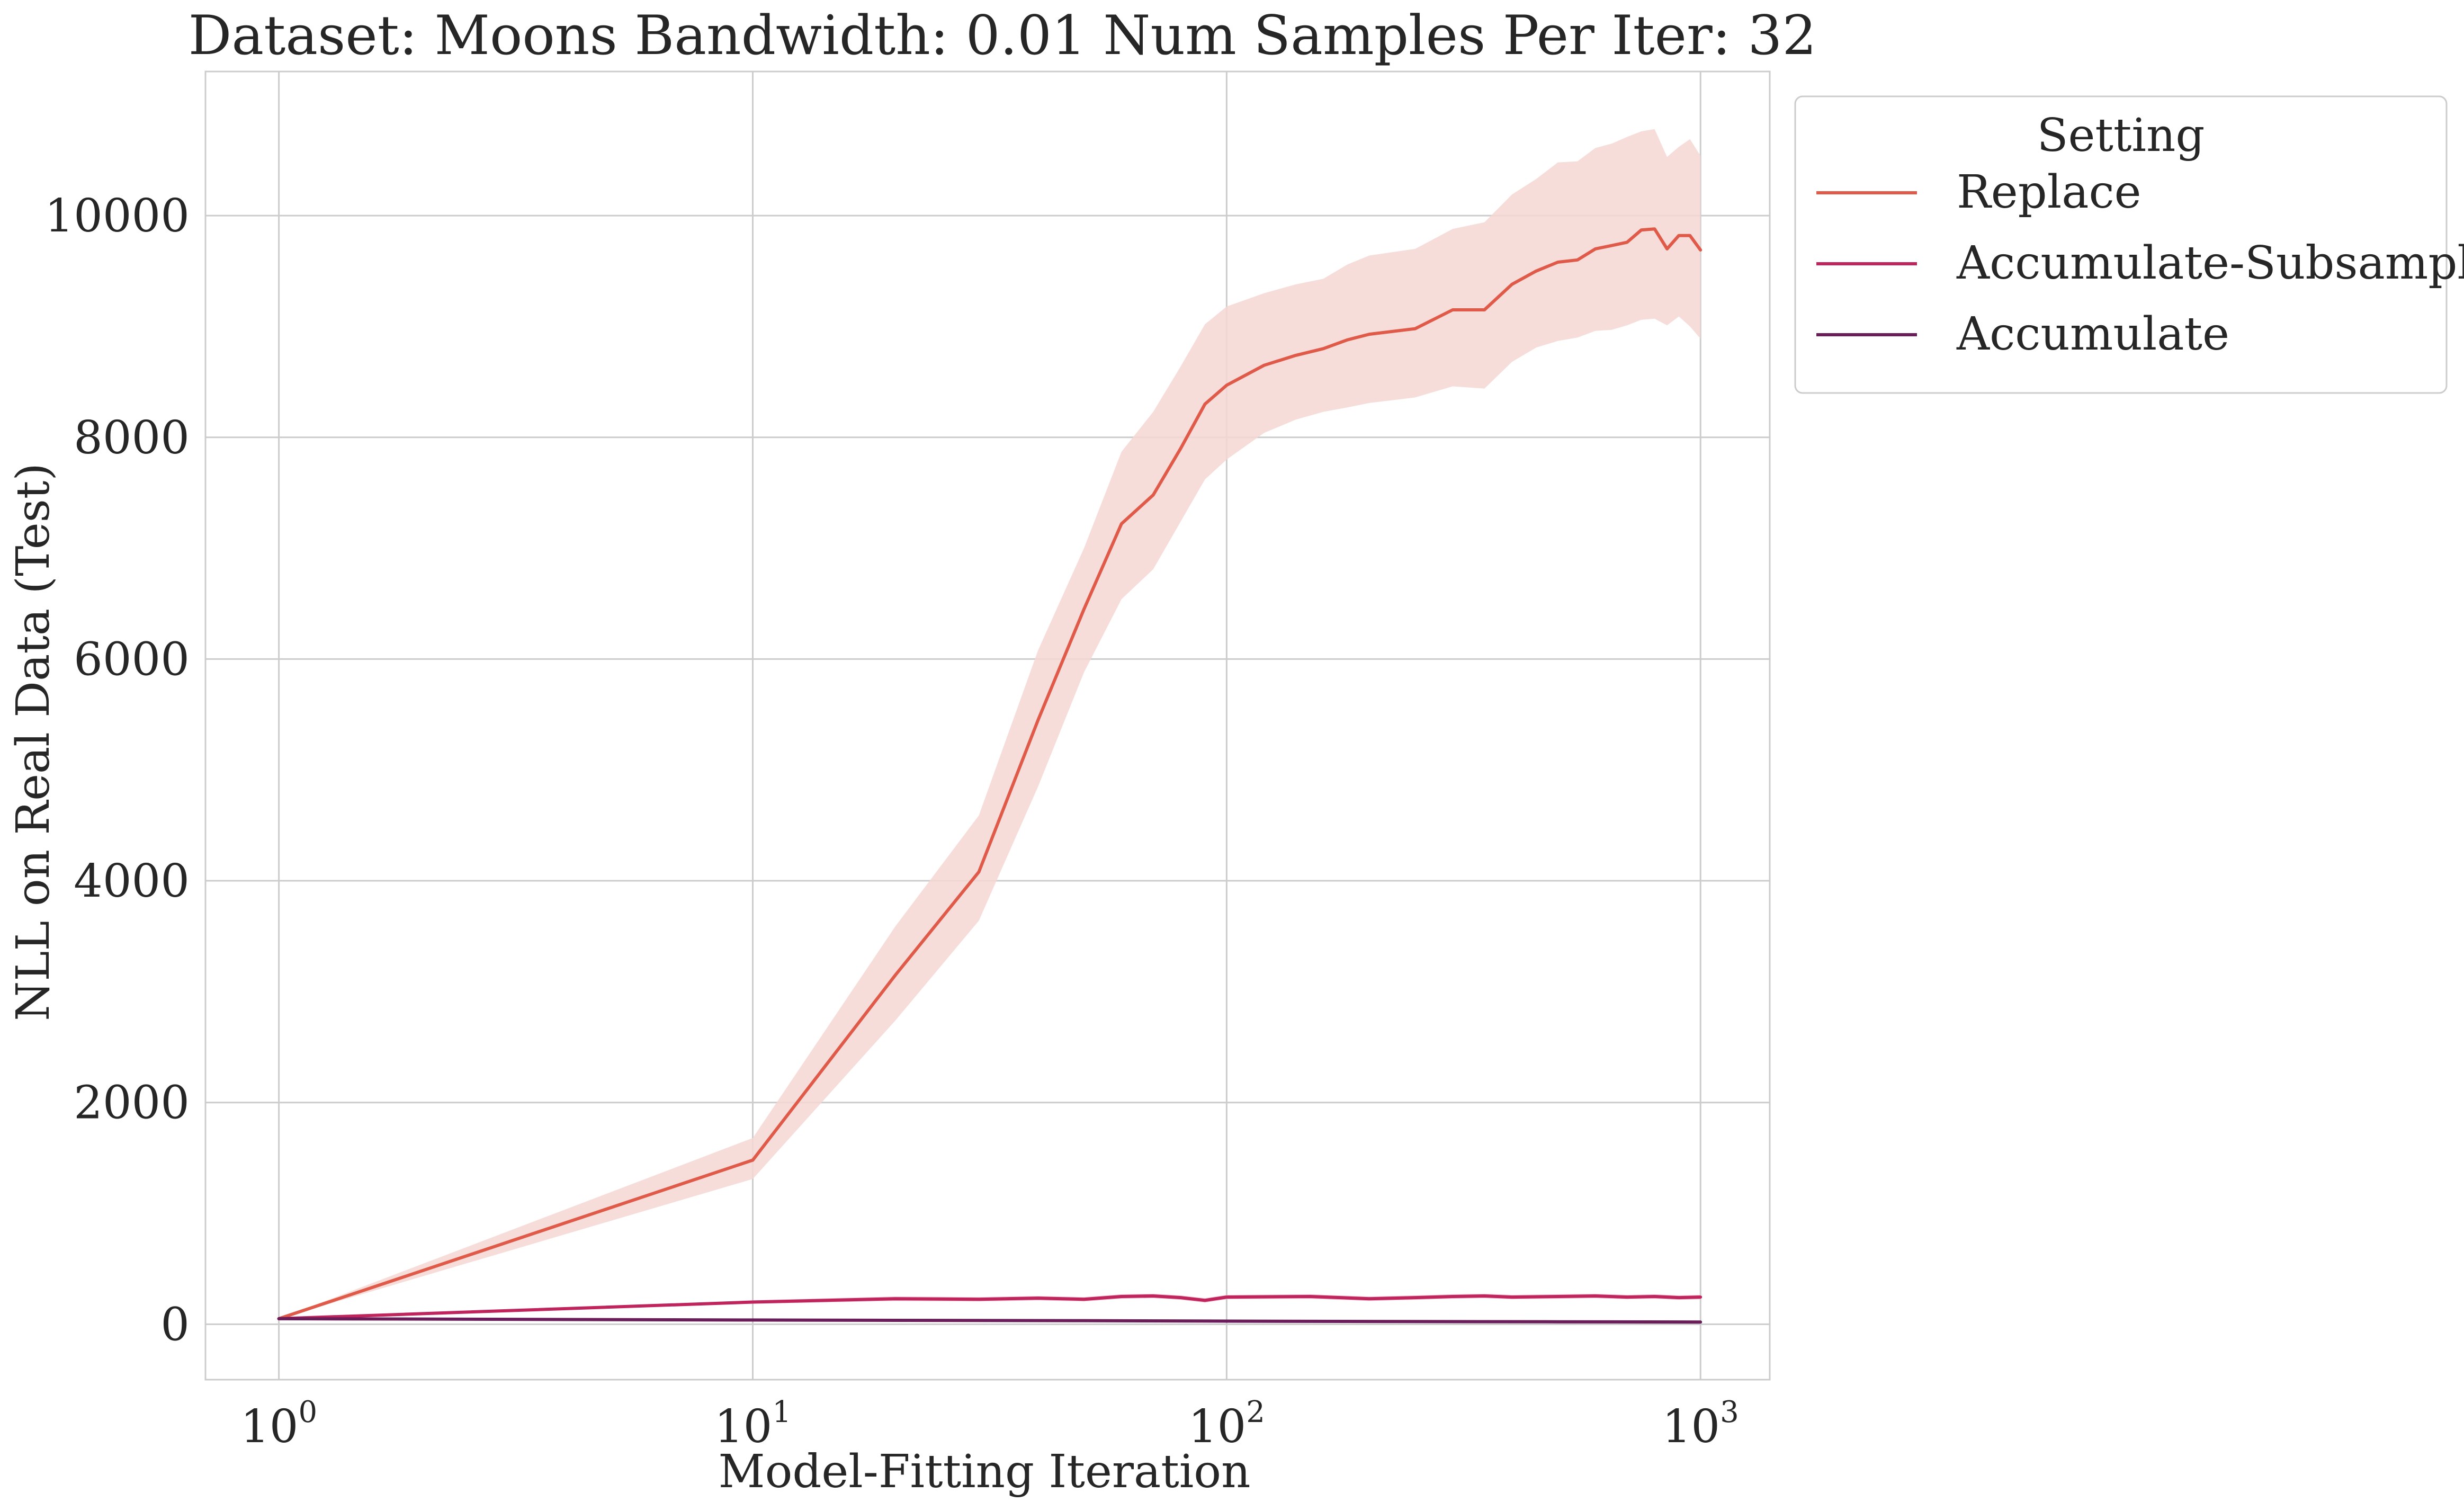 Image resolution: width=2464 pixels, height=1511 pixels. I want to click on x-tick-exponent-3: 3, so click(1729, 1412).